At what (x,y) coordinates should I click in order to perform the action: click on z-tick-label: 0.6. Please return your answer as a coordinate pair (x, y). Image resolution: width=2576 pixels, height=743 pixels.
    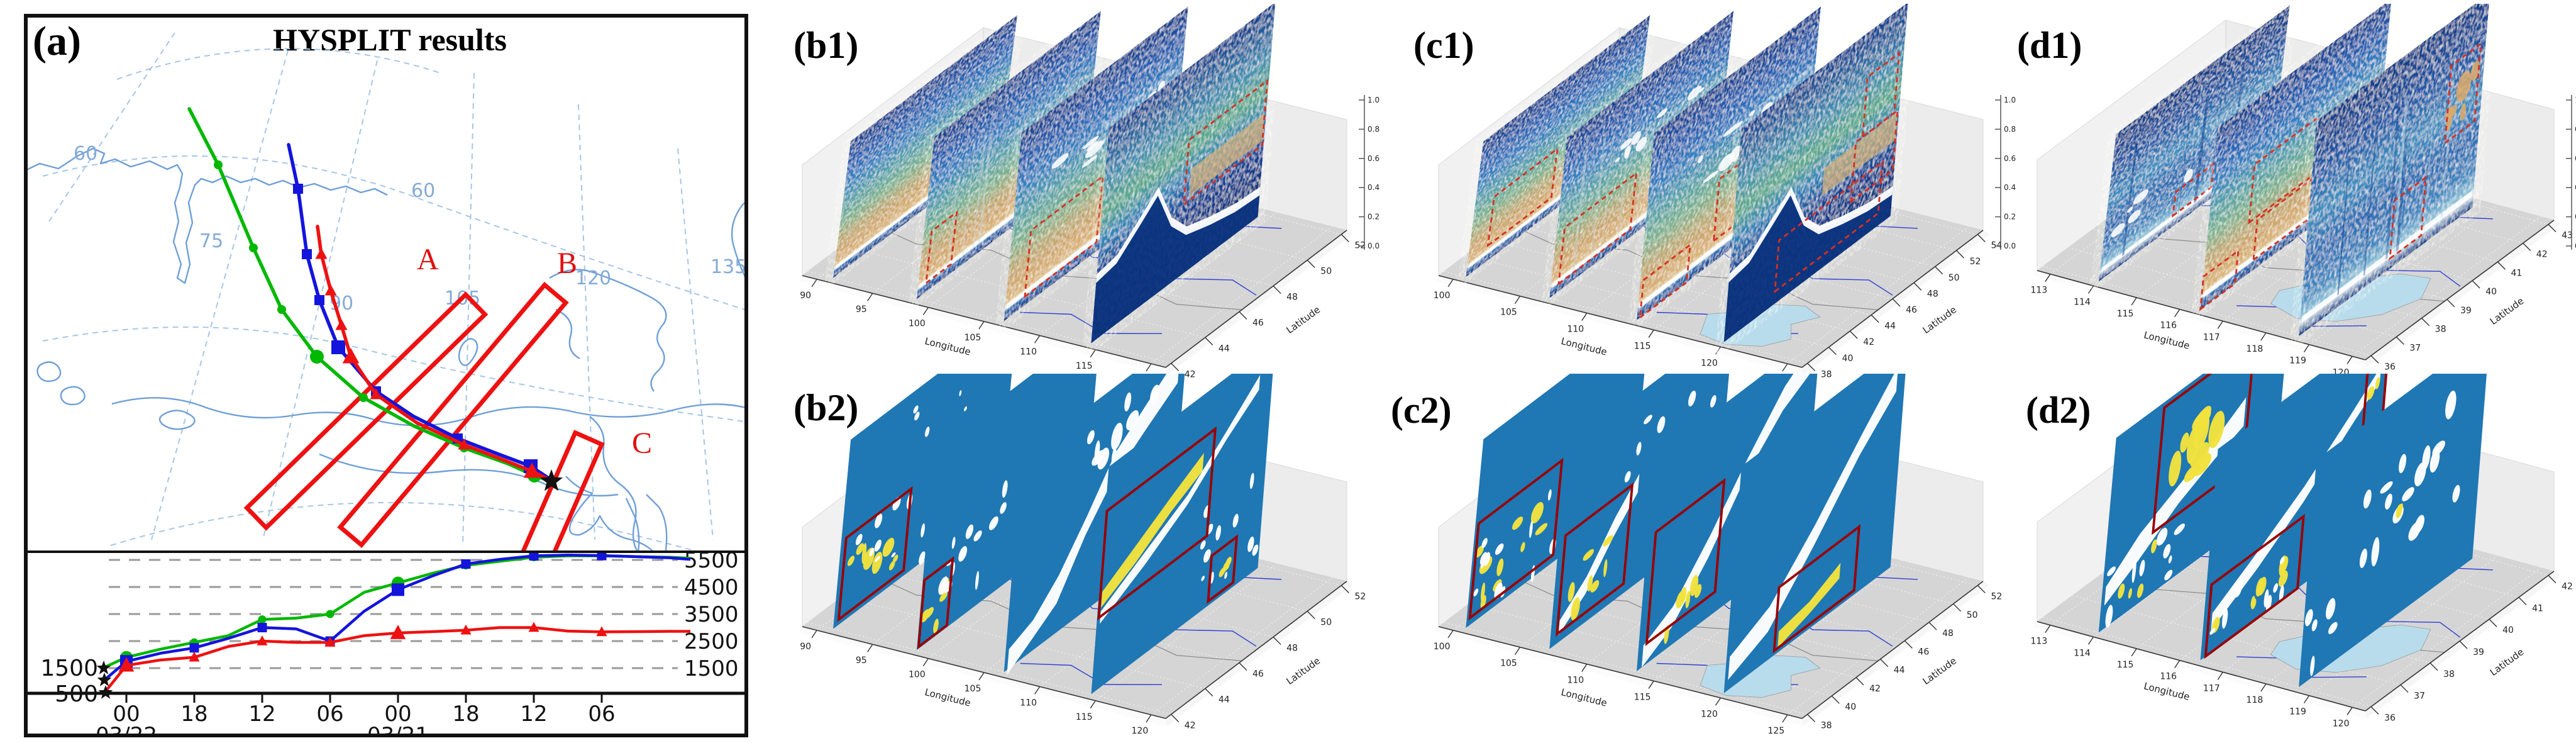
    Looking at the image, I should click on (2010, 158).